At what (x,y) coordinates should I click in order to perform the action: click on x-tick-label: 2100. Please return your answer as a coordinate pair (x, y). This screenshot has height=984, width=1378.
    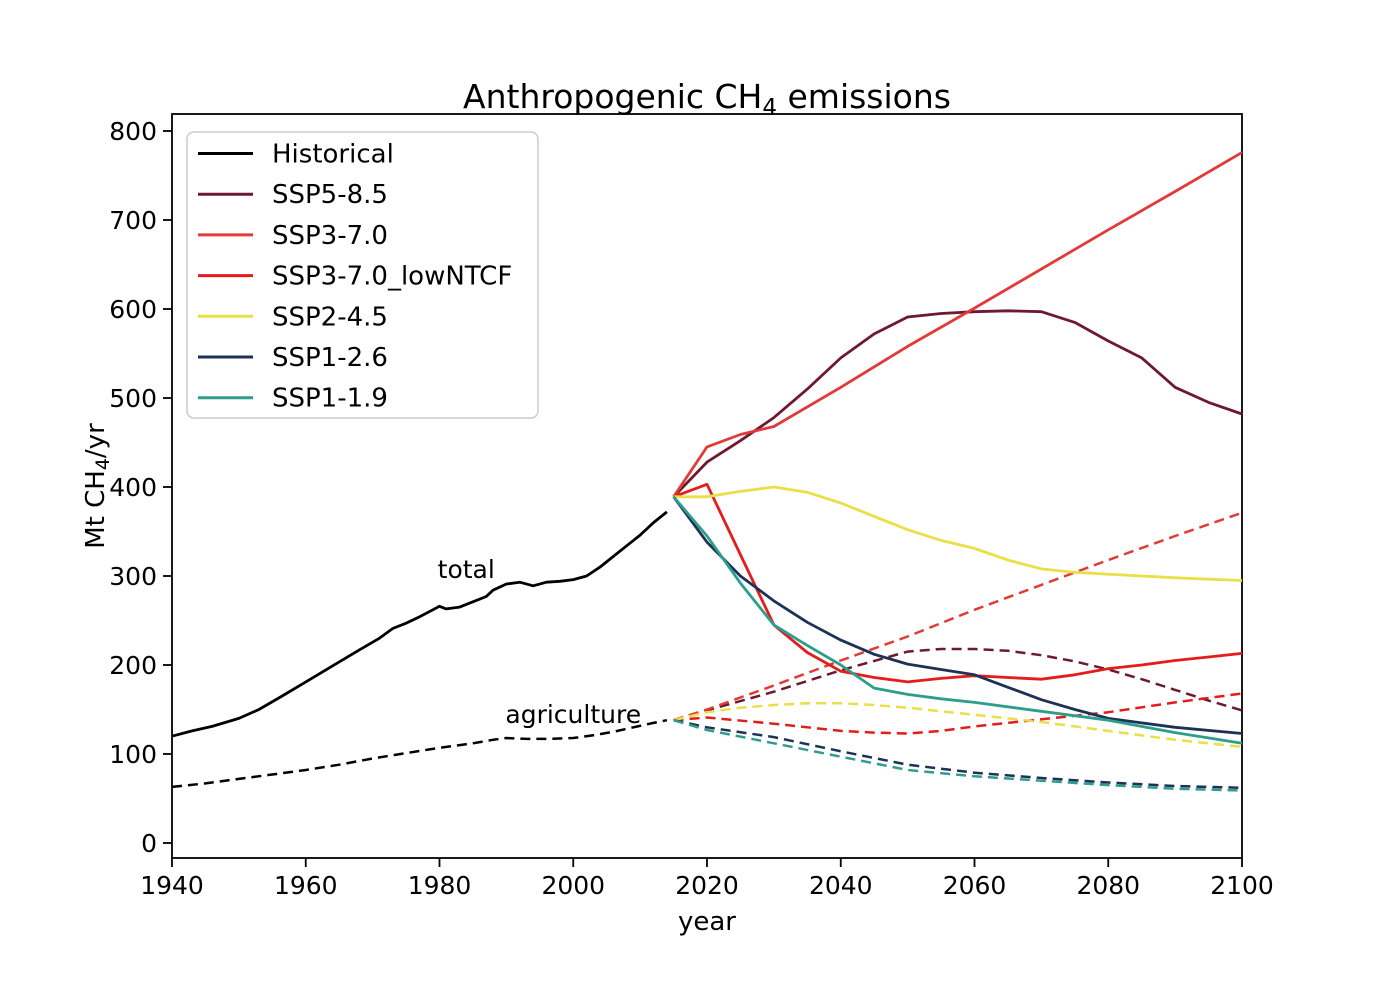
    Looking at the image, I should click on (1242, 885).